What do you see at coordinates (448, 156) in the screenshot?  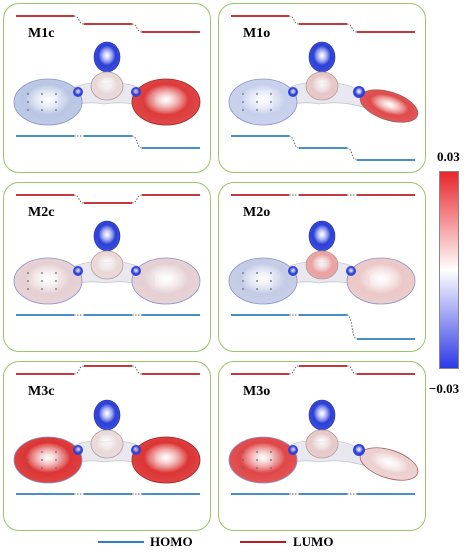 I see `colorbar-max-label: 0.03` at bounding box center [448, 156].